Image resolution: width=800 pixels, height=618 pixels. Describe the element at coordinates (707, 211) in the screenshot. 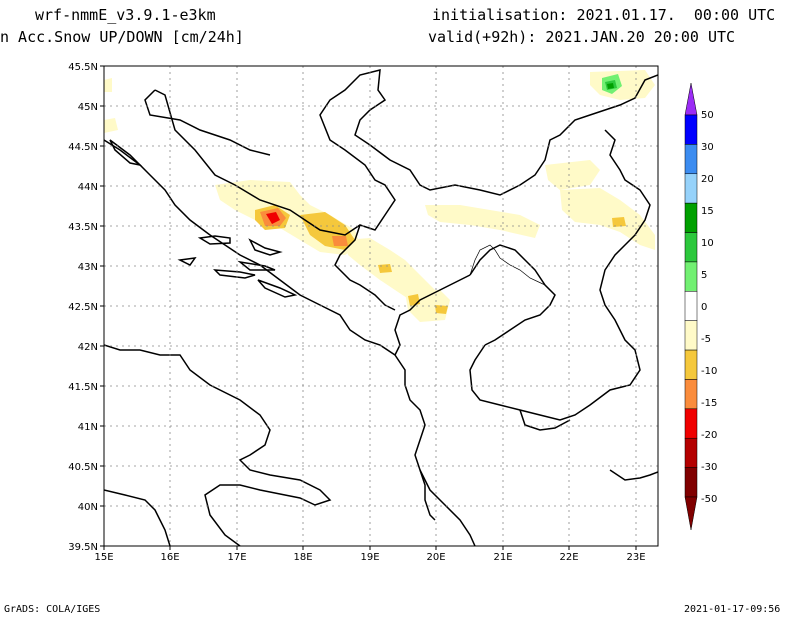

I see `colorbar-label: 15` at that location.